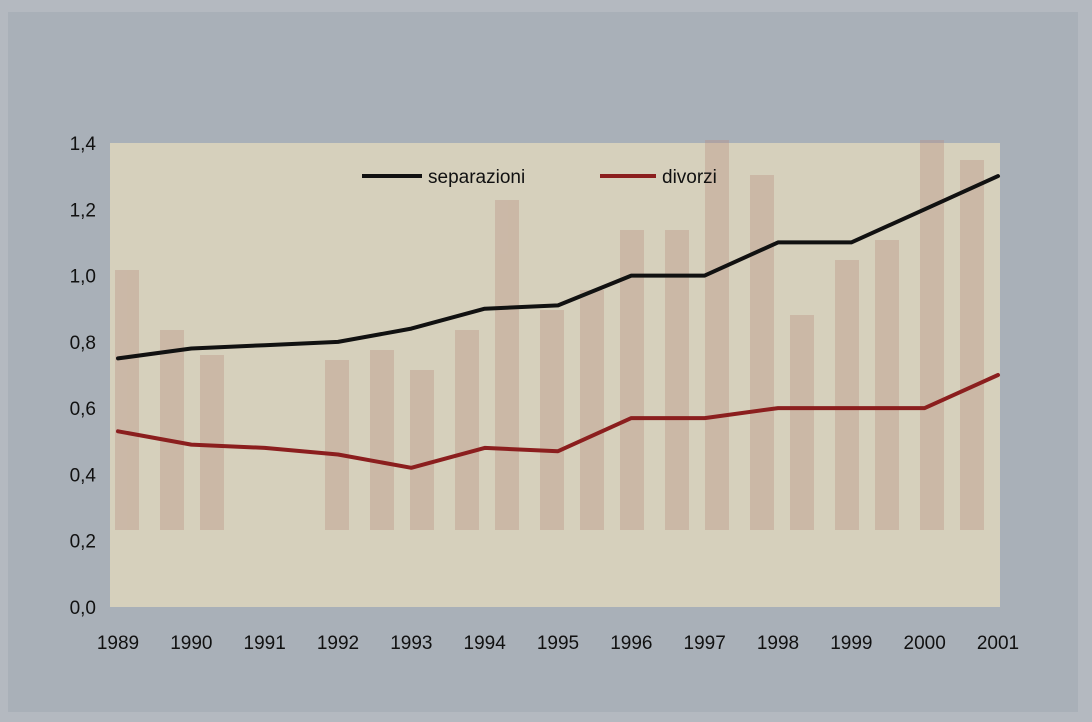 Image resolution: width=1092 pixels, height=722 pixels. I want to click on y-axis: 0,0 0,2 0,4 0,6 0,8 1,0 1,2 1,4, so click(83, 376).